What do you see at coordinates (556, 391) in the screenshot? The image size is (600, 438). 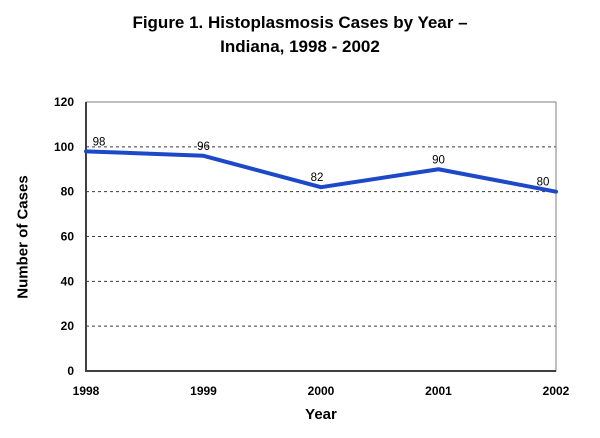 I see `x-tick-label: 2002` at bounding box center [556, 391].